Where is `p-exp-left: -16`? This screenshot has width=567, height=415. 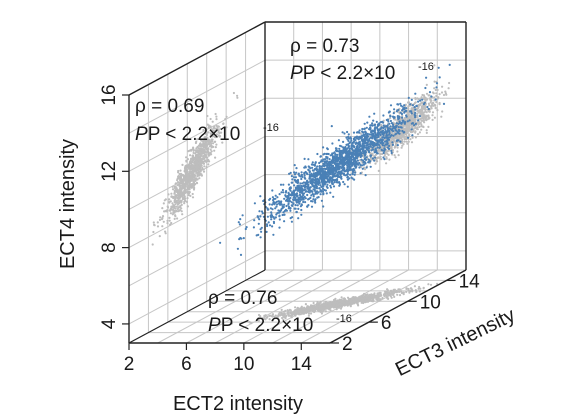 p-exp-left: -16 is located at coordinates (271, 128).